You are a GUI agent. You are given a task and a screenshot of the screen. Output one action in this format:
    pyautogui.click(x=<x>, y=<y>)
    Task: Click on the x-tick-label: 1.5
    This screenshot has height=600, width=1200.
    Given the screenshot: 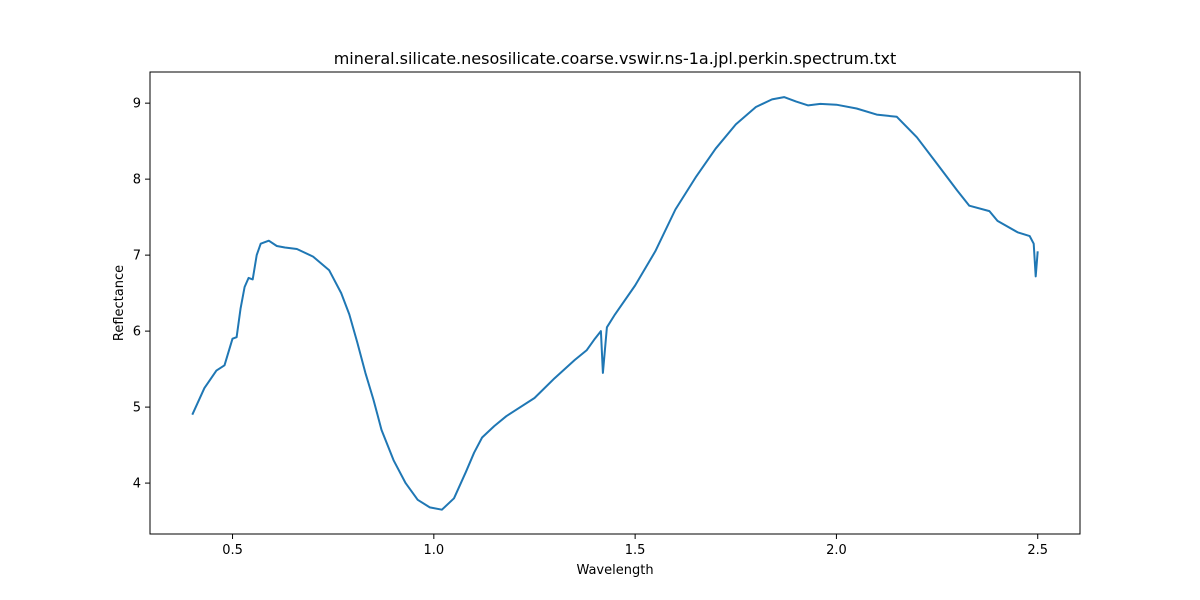 What is the action you would take?
    pyautogui.click(x=635, y=550)
    